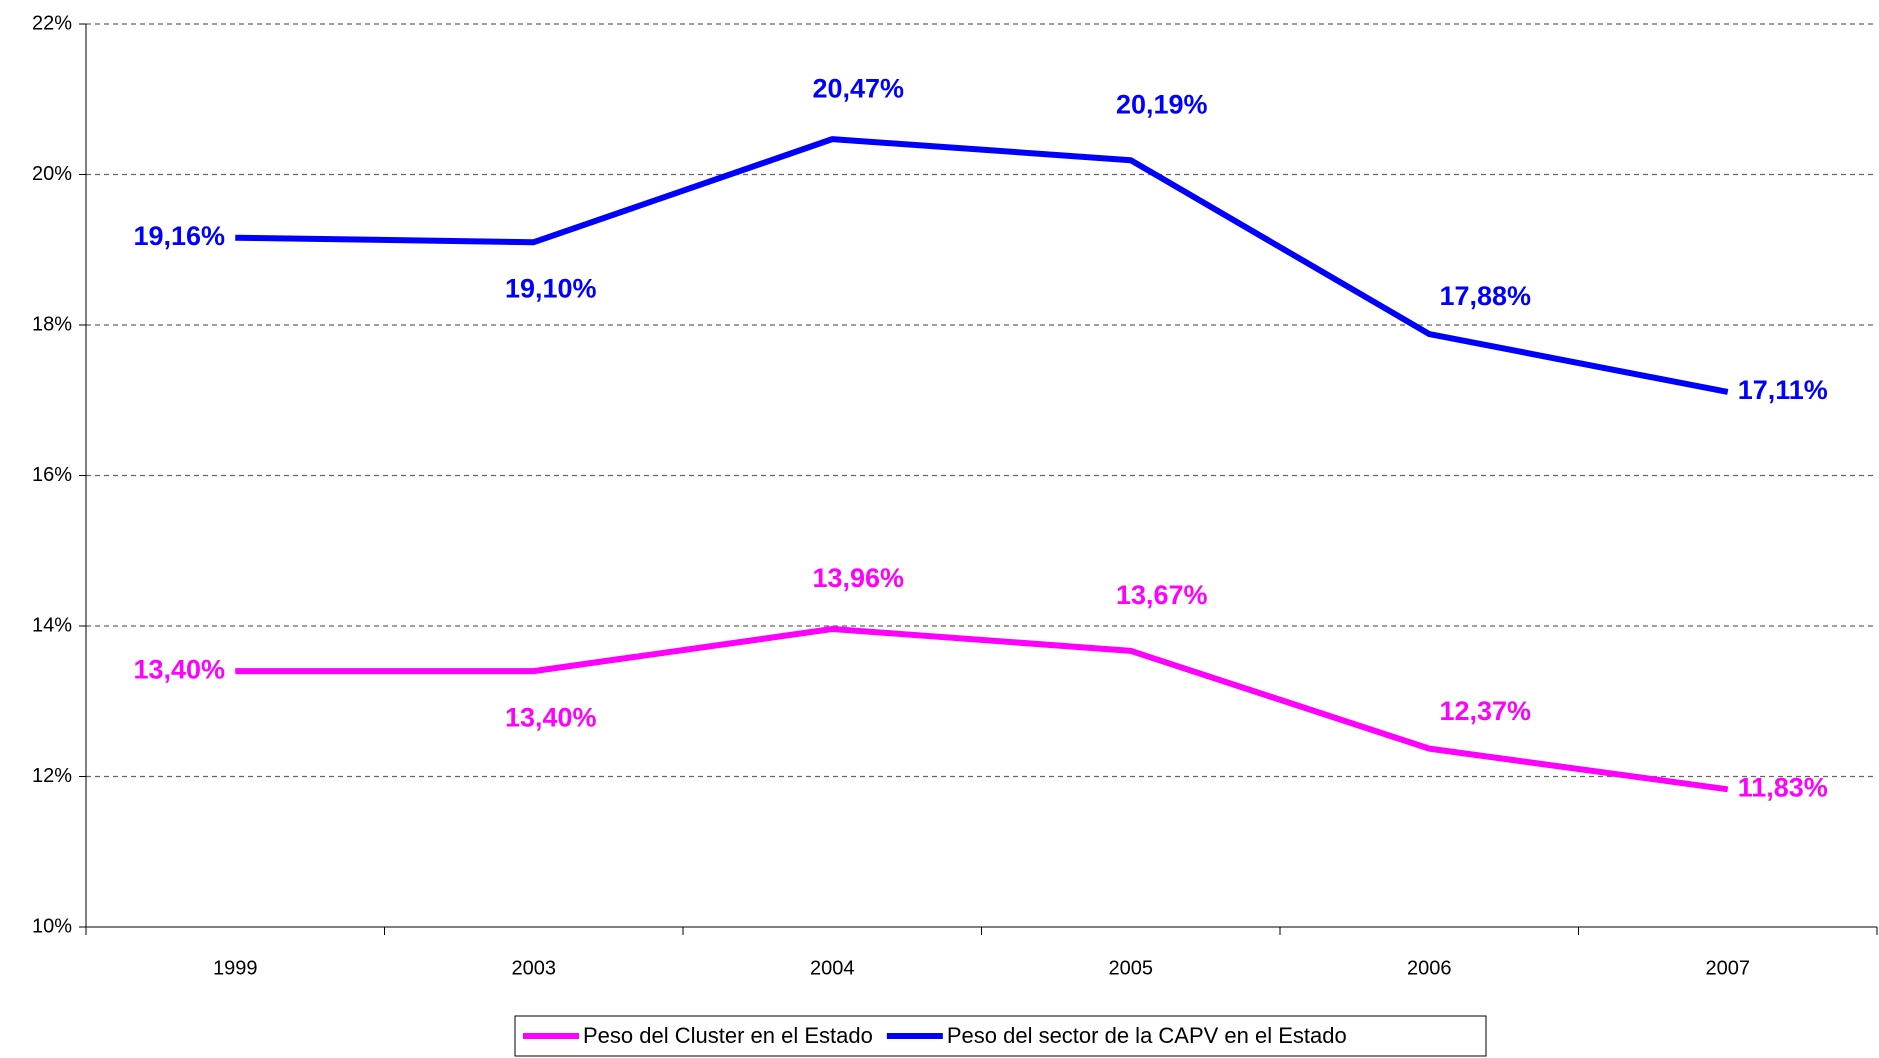  Describe the element at coordinates (534, 968) in the screenshot. I see `x-tick-label: 2003` at that location.